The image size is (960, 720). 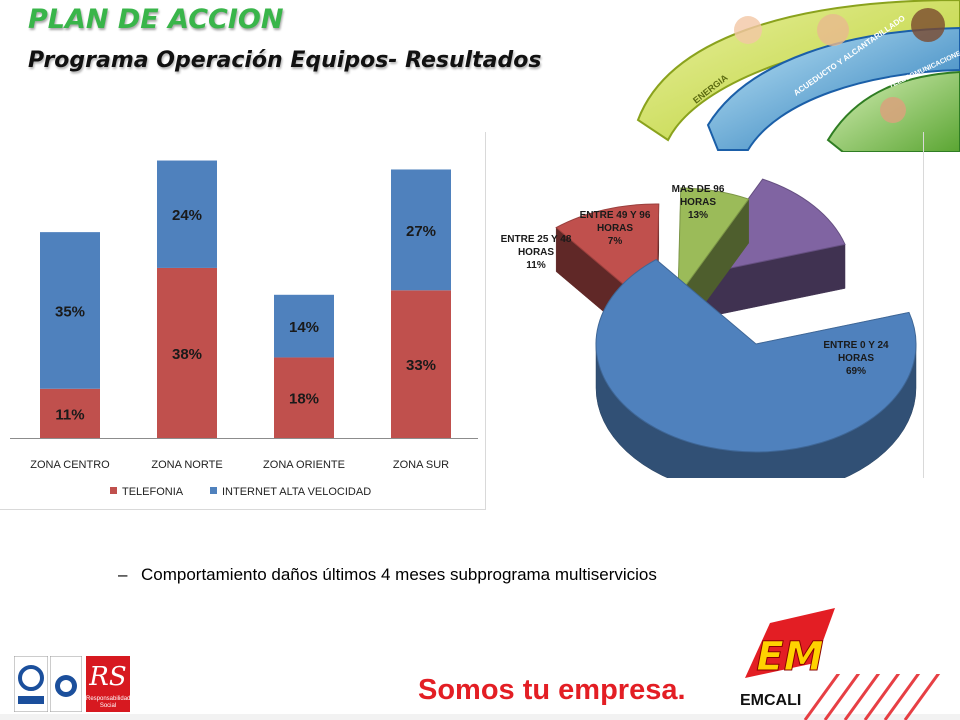 I want to click on certification-seal-icon, so click(x=31, y=684).